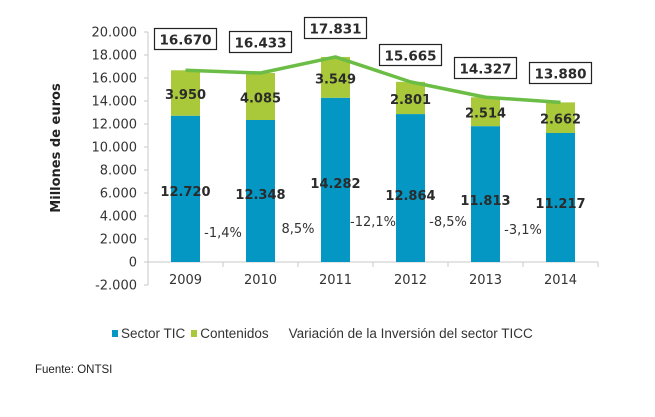 The image size is (655, 417). Describe the element at coordinates (185, 192) in the screenshot. I see `bar-label-sector-tic: 12.720` at that location.